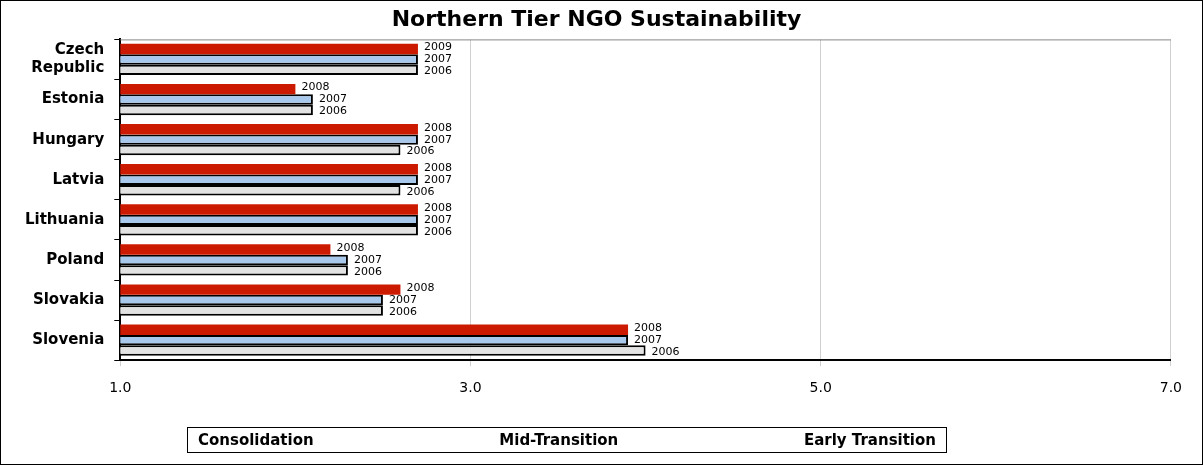 The width and height of the screenshot is (1203, 465). I want to click on y-tick-label: Czech Republic, so click(68, 58).